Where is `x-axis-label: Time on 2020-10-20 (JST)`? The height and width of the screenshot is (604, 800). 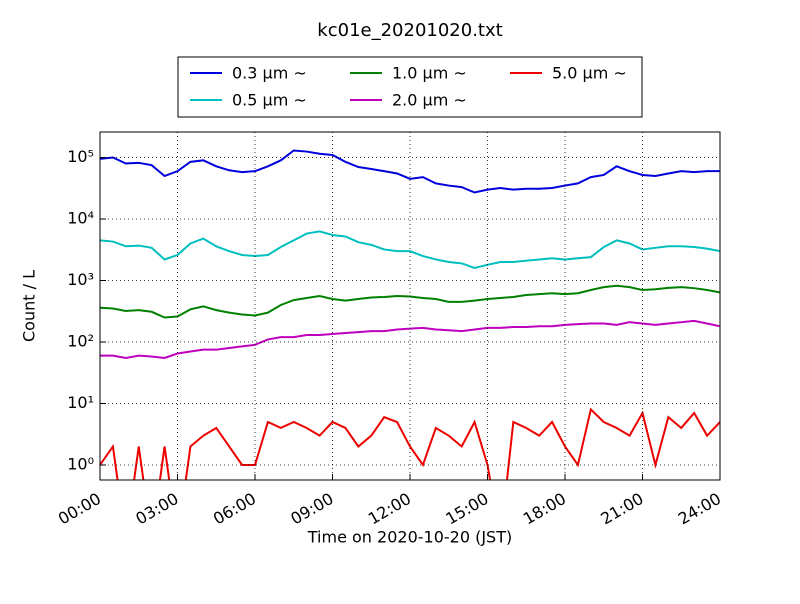 x-axis-label: Time on 2020-10-20 (JST) is located at coordinates (409, 537).